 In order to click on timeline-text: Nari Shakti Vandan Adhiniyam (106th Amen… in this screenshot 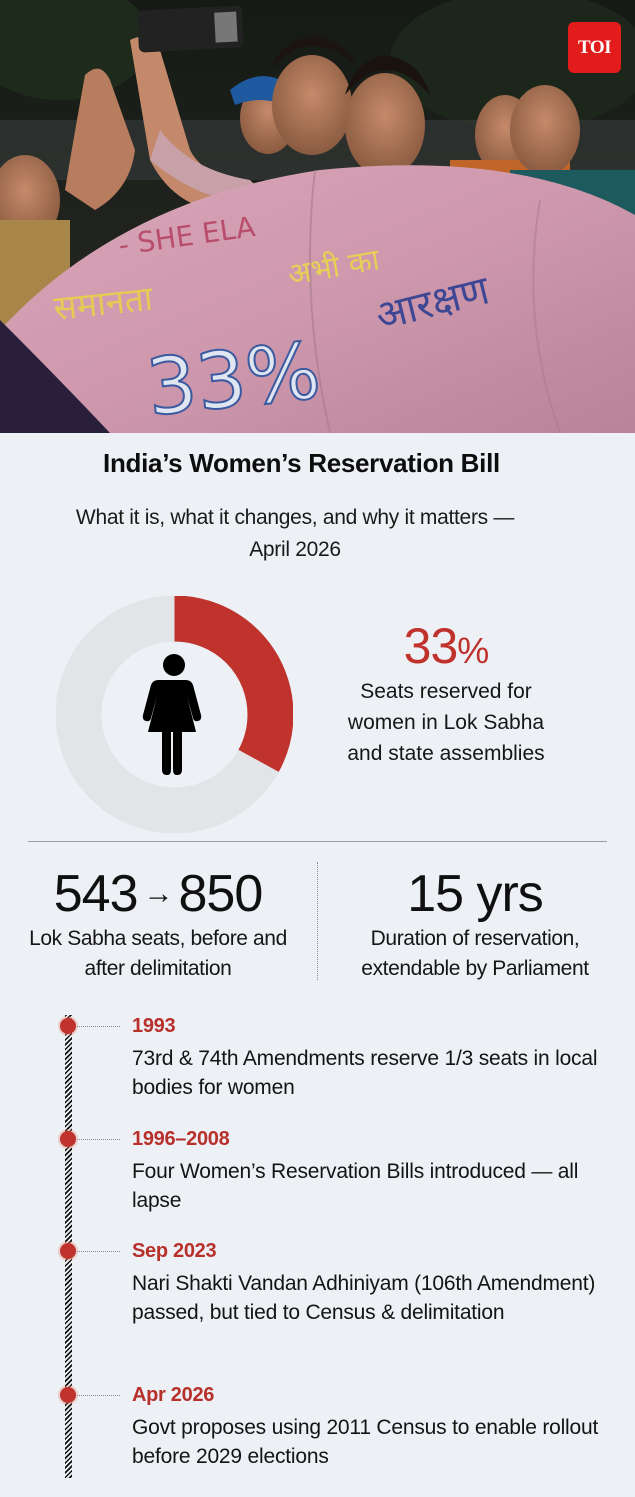, I will do `click(364, 1298)`.